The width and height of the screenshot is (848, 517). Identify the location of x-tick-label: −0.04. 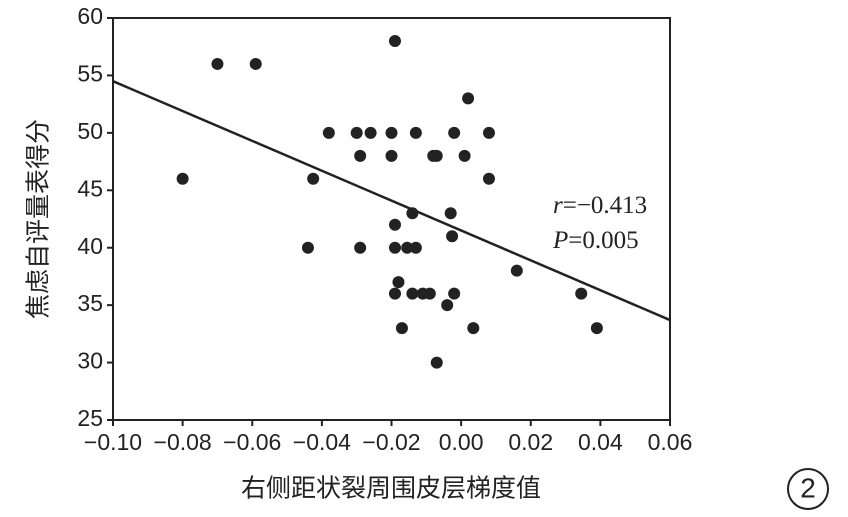
(322, 442).